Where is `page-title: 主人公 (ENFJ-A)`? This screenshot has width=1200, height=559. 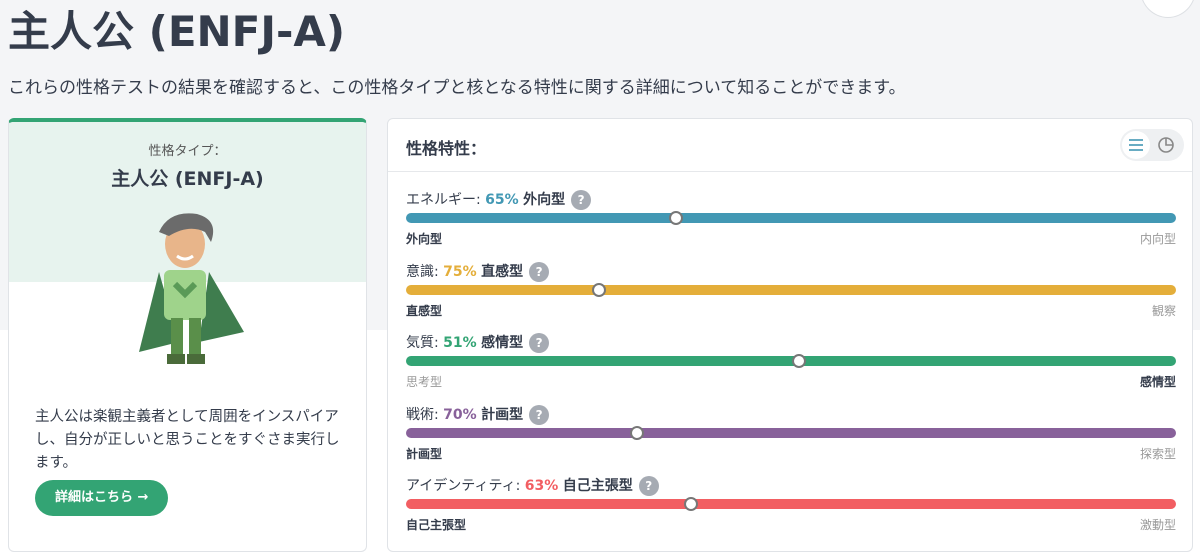 page-title: 主人公 (ENFJ-A) is located at coordinates (177, 31).